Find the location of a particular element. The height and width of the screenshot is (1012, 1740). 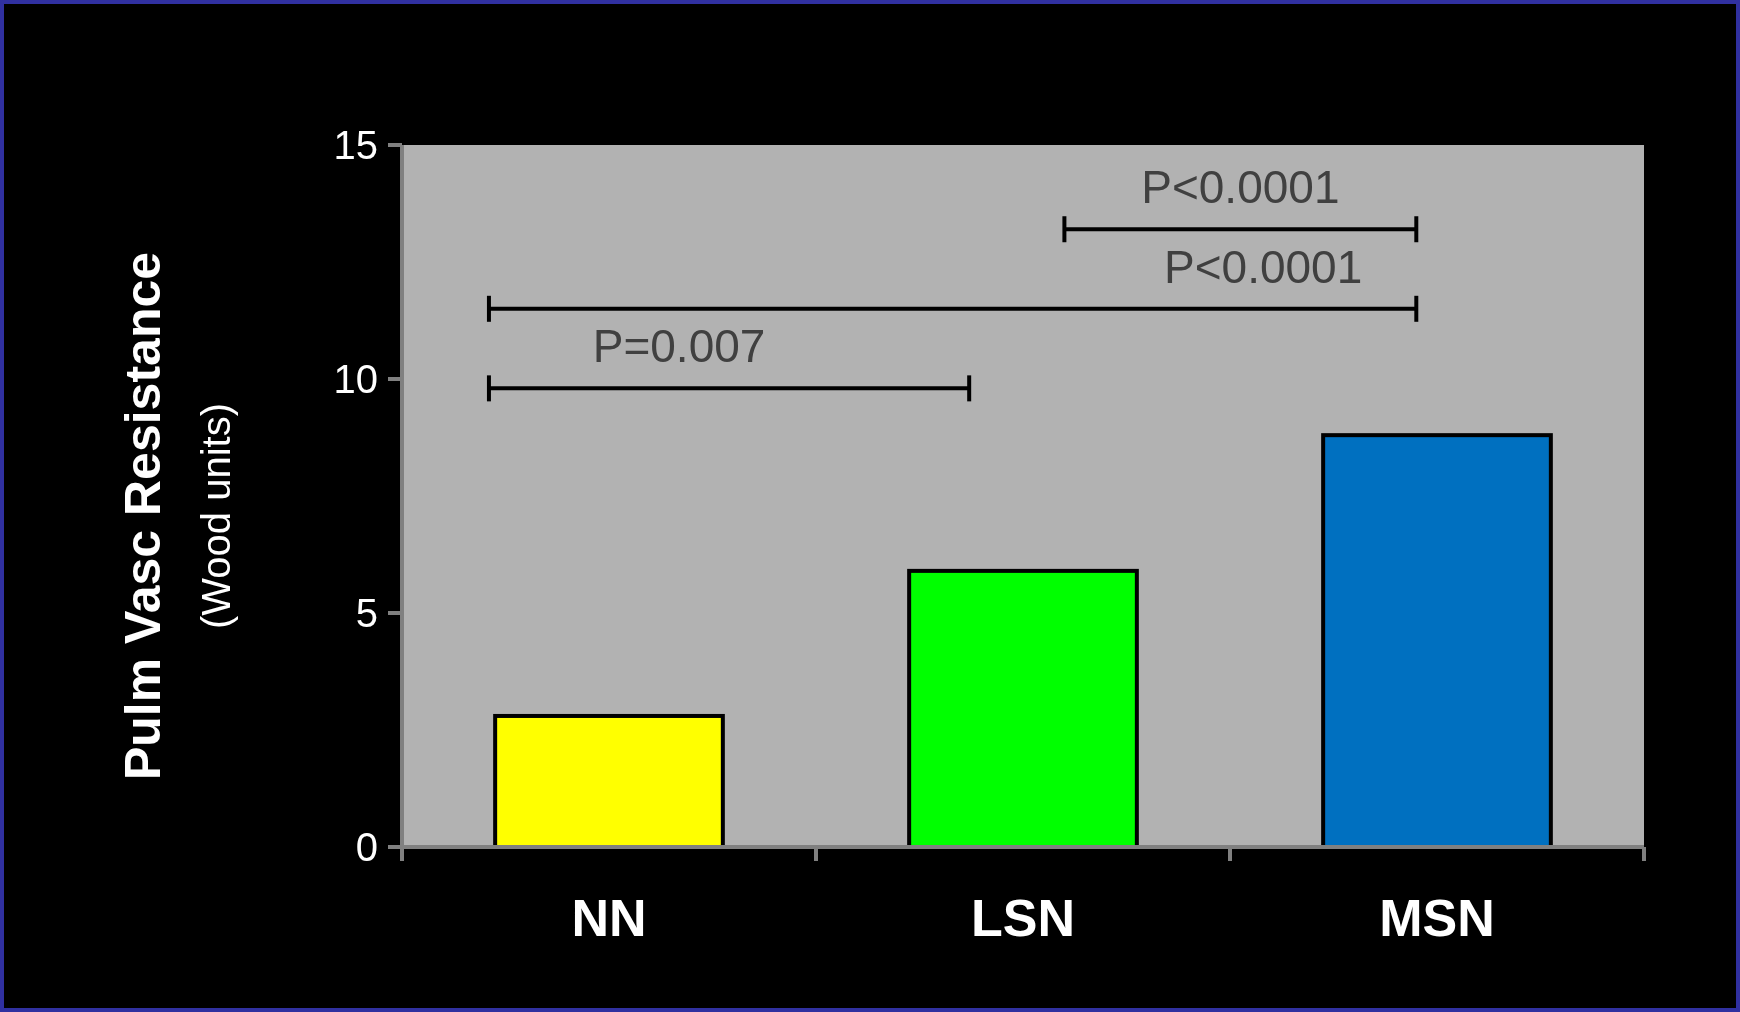

annotation: P=0.007 is located at coordinates (679, 346).